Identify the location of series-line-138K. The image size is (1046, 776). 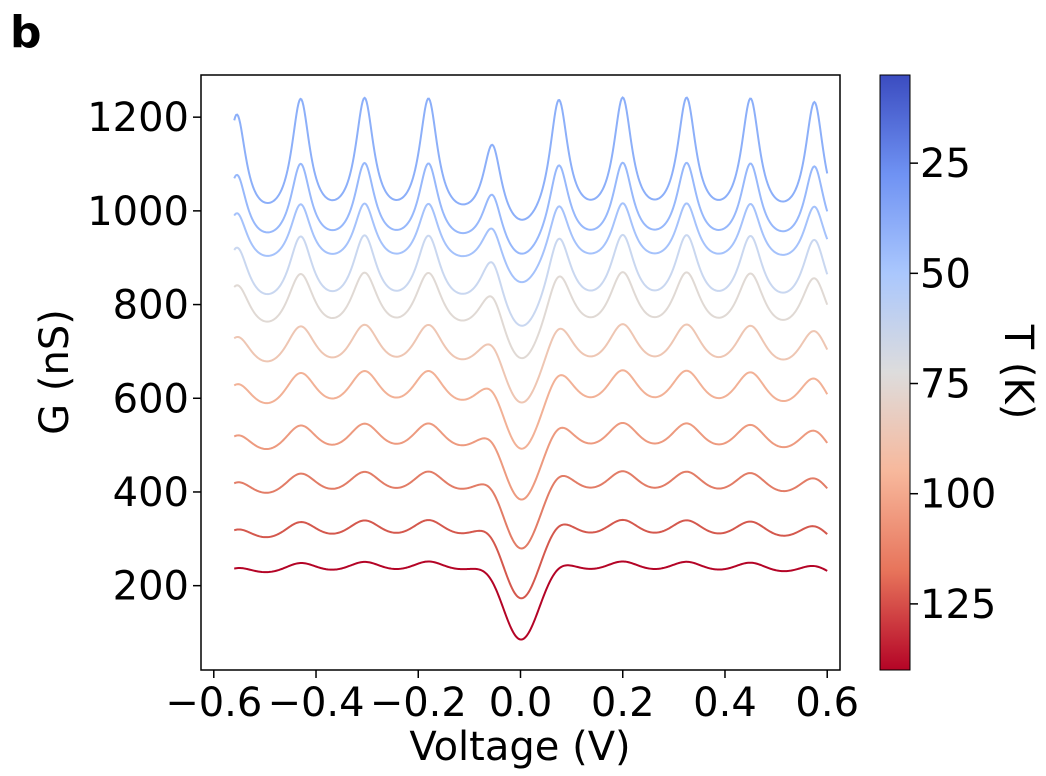
(531, 600).